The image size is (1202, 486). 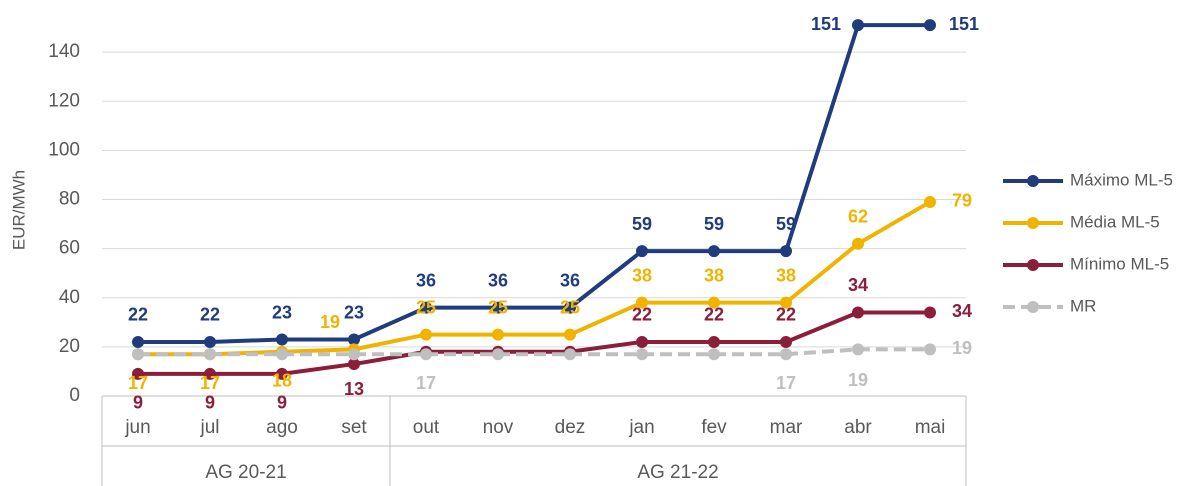 I want to click on x-tick-label: nov, so click(x=498, y=427).